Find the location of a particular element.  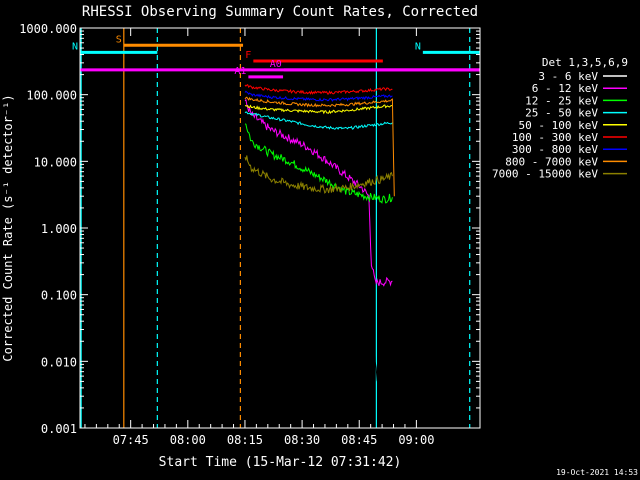

legend-label: 100 - 300 keV is located at coordinates (555, 137).